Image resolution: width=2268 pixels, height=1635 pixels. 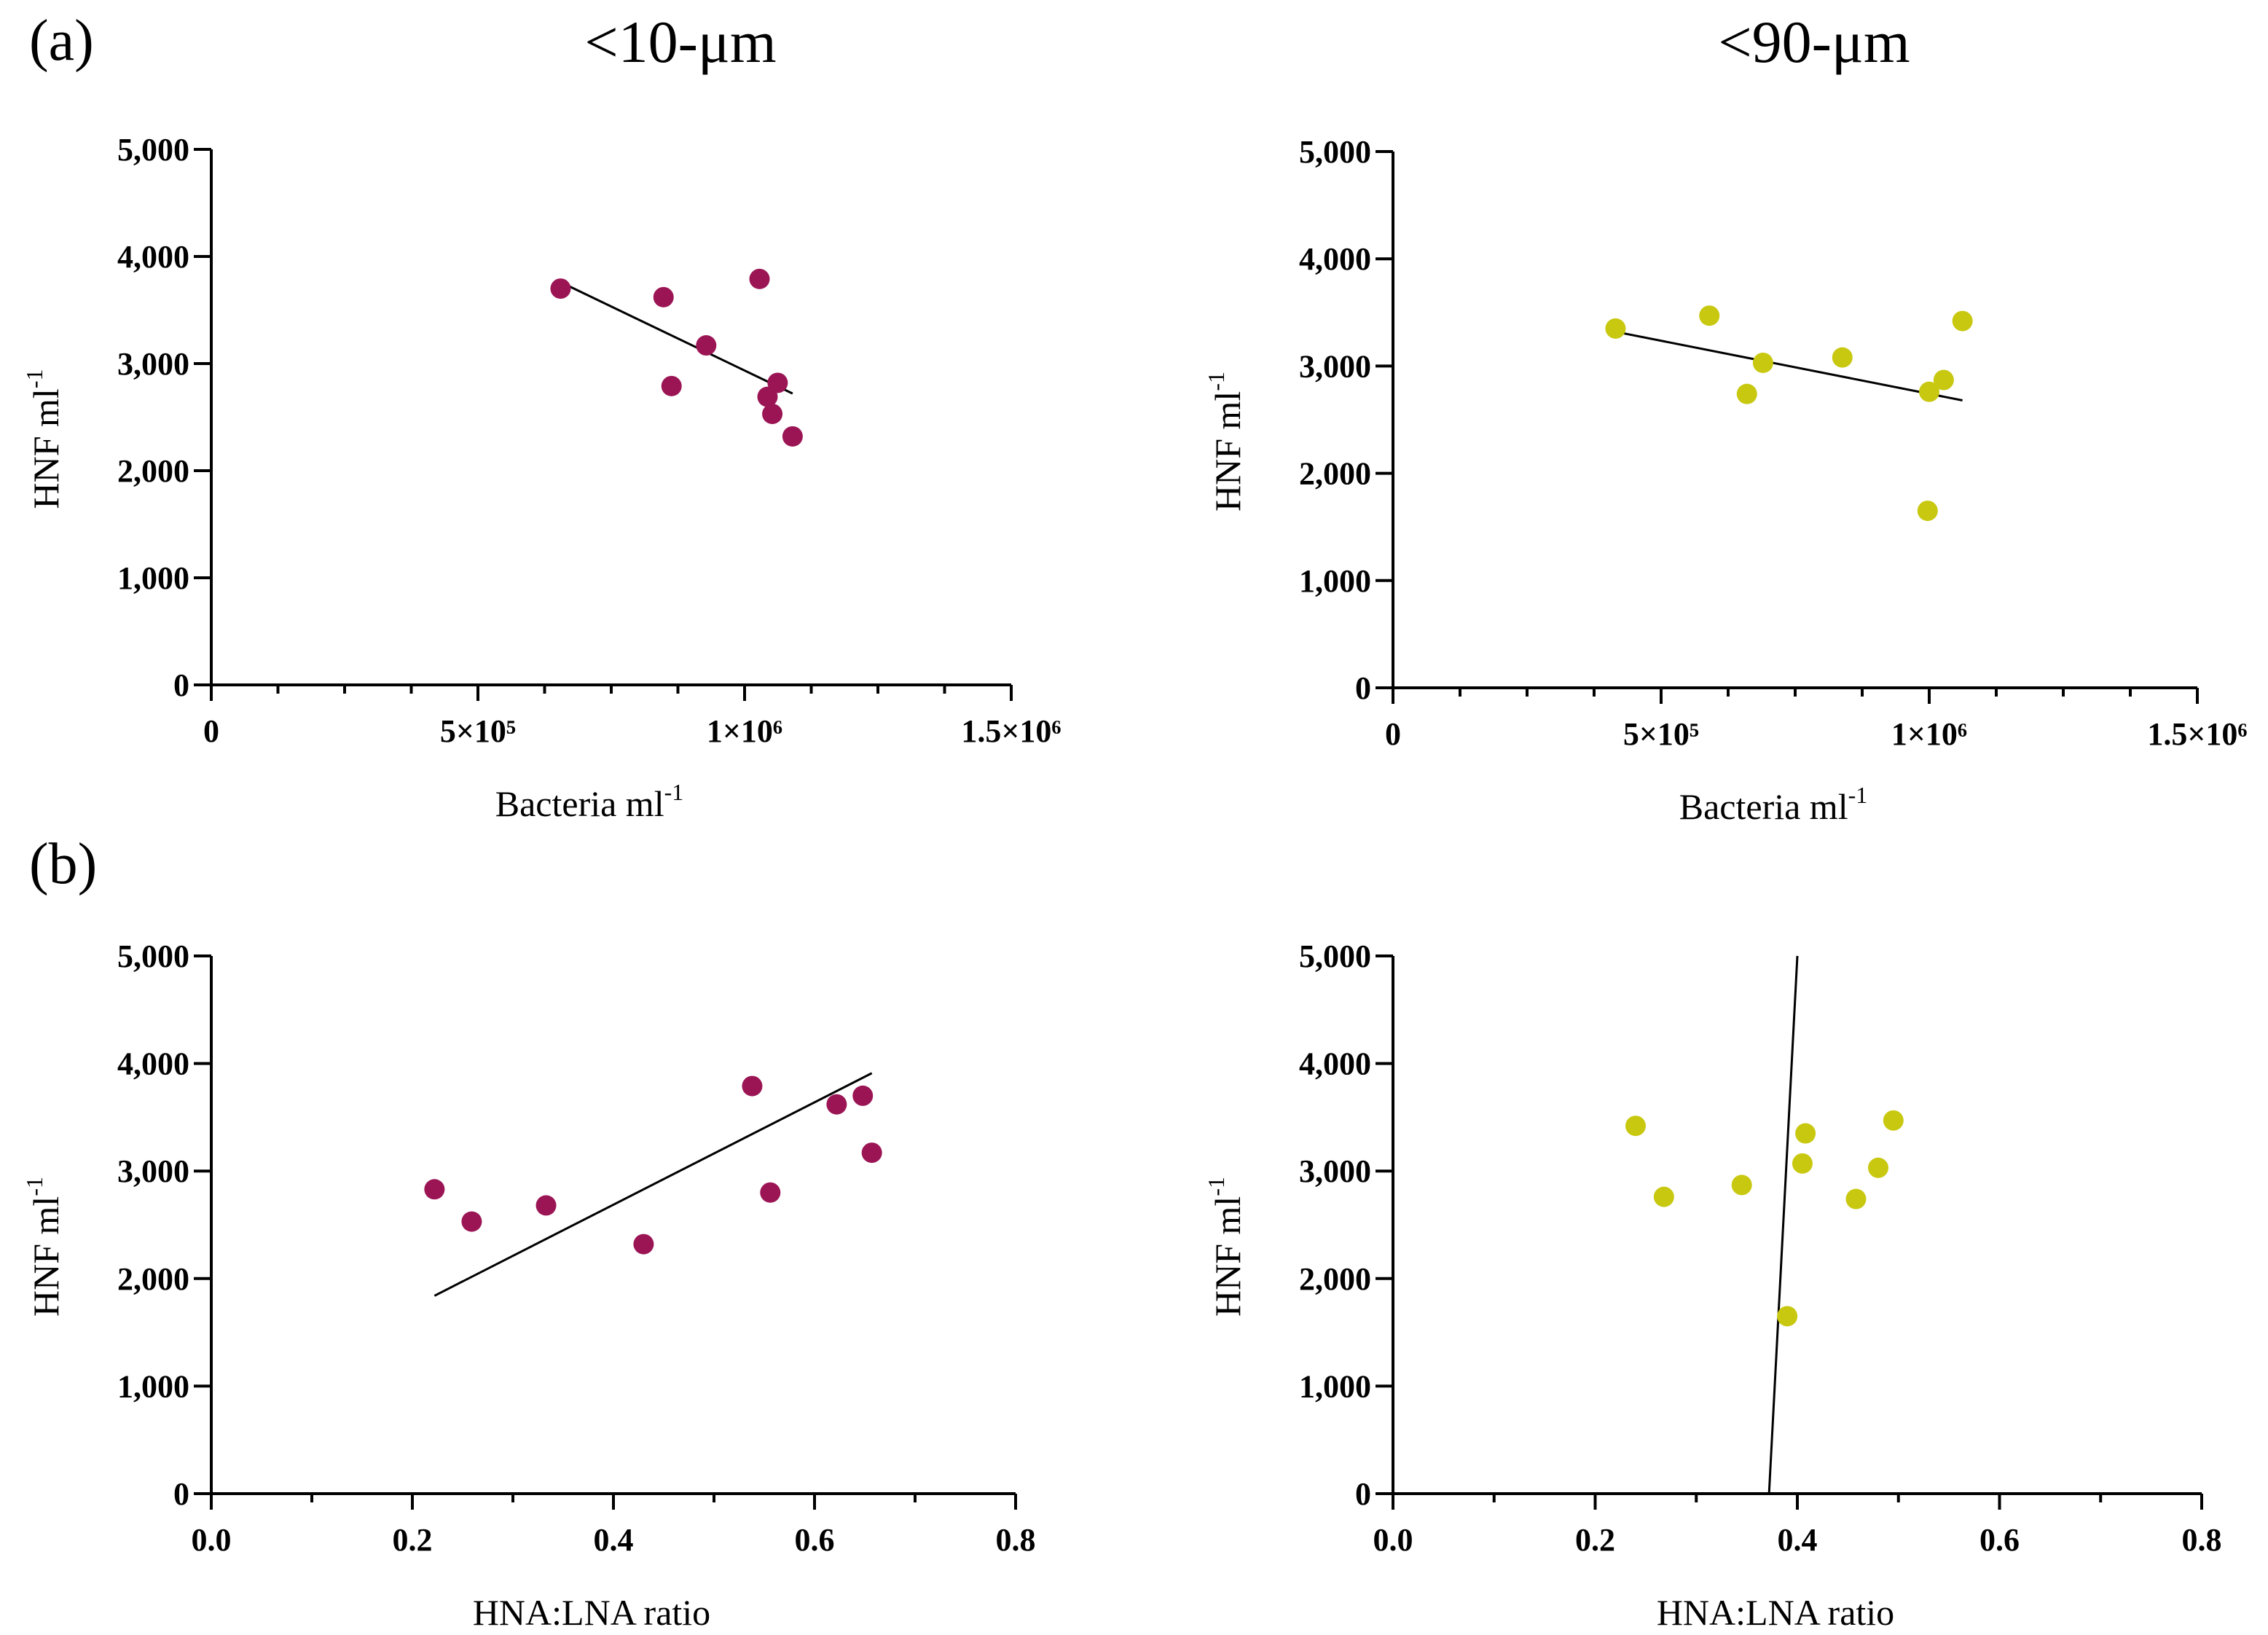 What do you see at coordinates (63, 864) in the screenshot?
I see `panel-label-b: (b)` at bounding box center [63, 864].